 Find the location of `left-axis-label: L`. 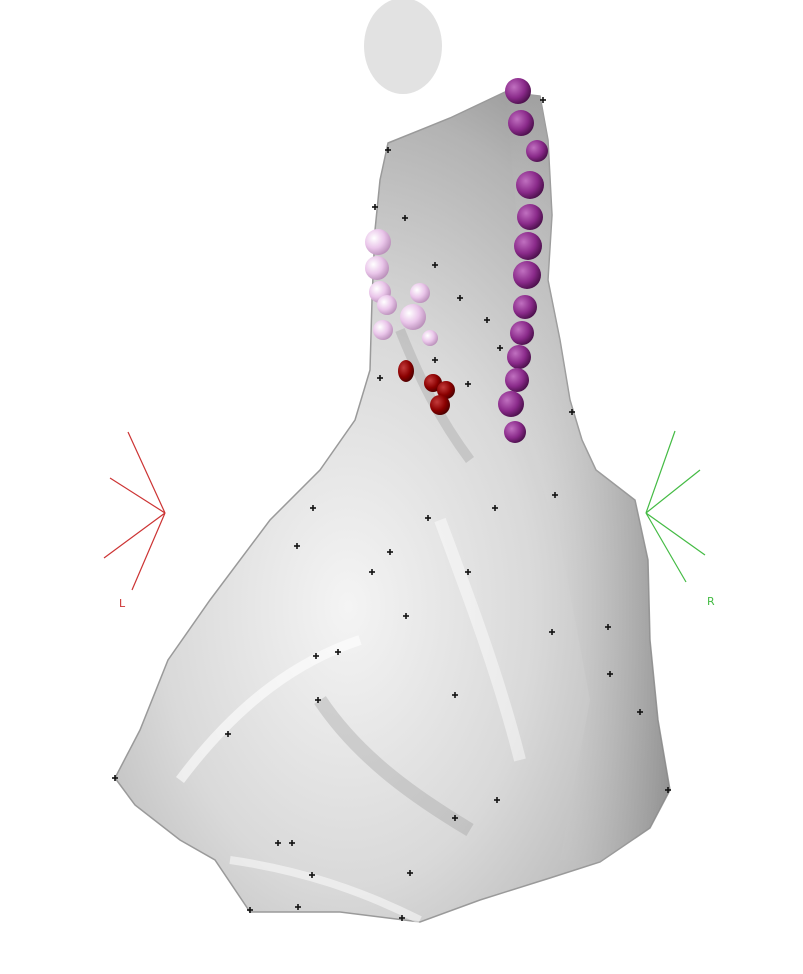

left-axis-label: L is located at coordinates (122, 603).